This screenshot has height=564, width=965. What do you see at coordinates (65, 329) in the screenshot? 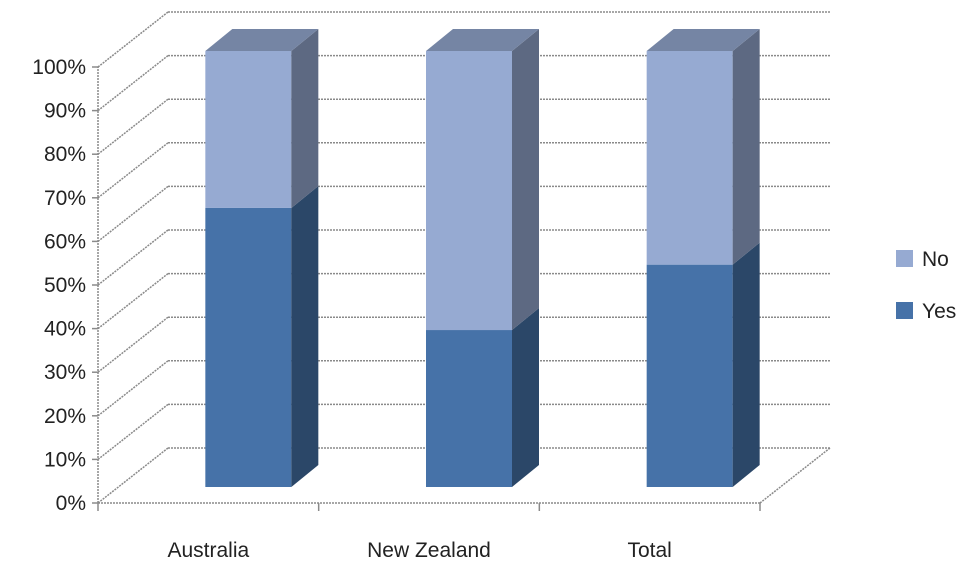
I see `y-tick-label: 40%` at bounding box center [65, 329].